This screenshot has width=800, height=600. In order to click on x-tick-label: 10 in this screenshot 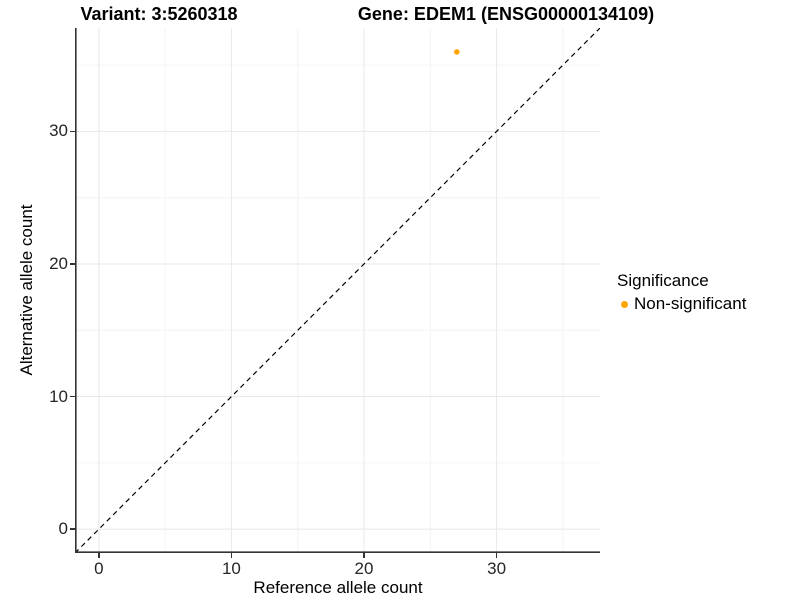, I will do `click(231, 568)`.